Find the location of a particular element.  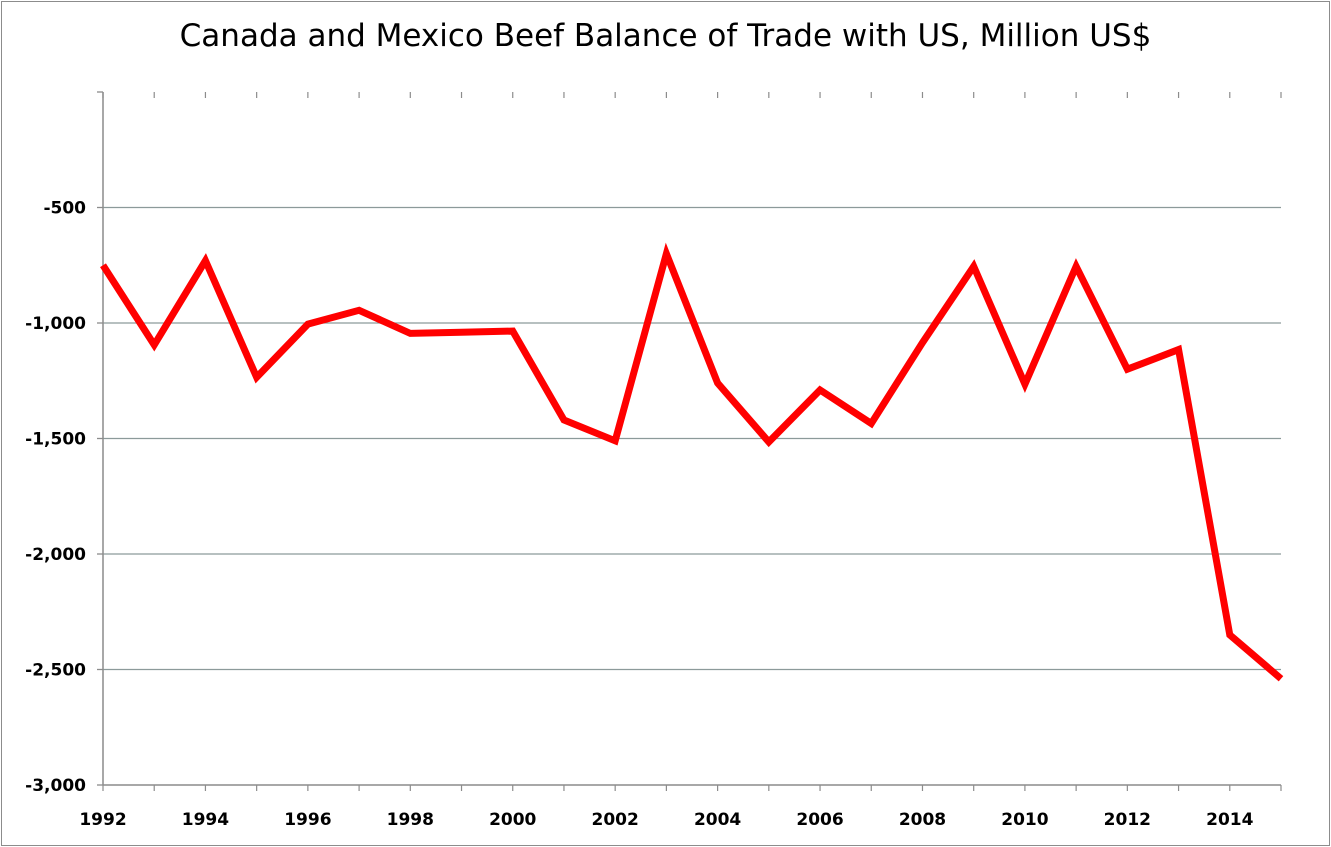

x-tick-label-0: 1992 is located at coordinates (102, 820).